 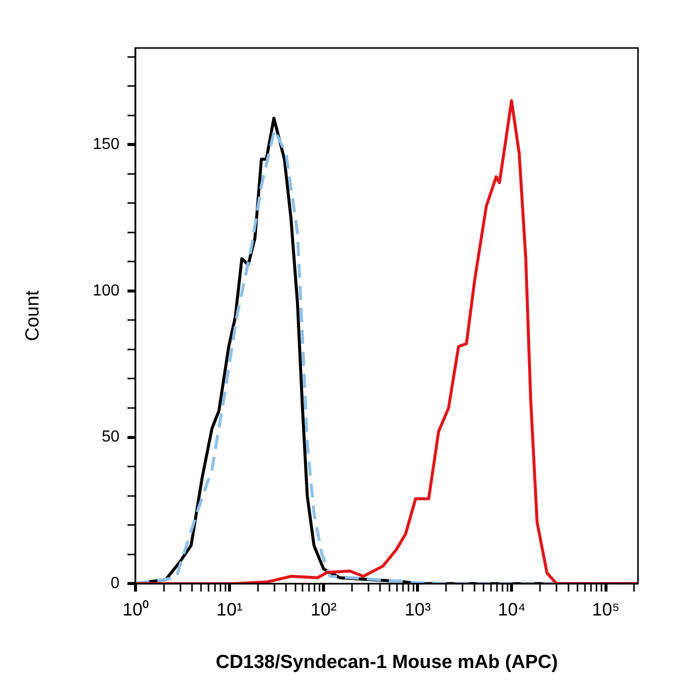 What do you see at coordinates (387, 662) in the screenshot?
I see `x-axis-title: CD138/Syndecan-1 Mouse mAb (APC)` at bounding box center [387, 662].